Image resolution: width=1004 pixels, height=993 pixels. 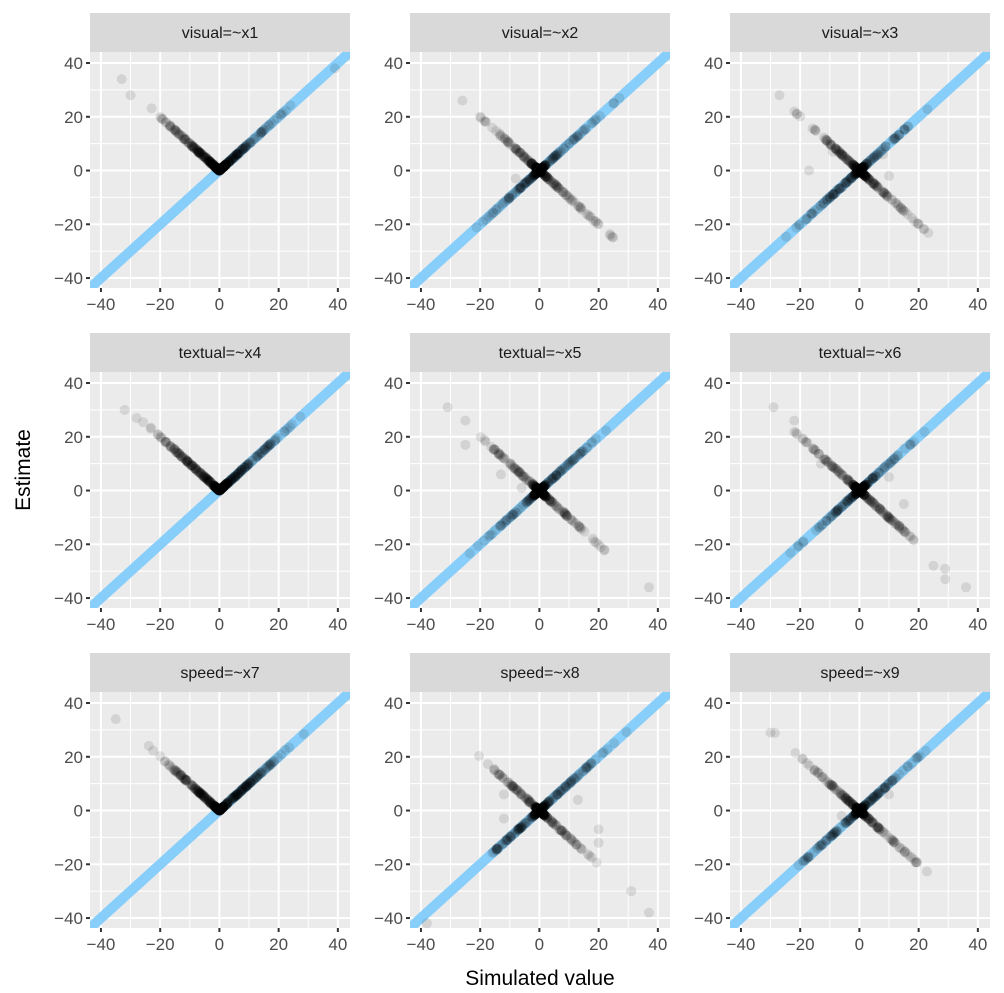 What do you see at coordinates (713, 383) in the screenshot?
I see `y-tick-label: 40` at bounding box center [713, 383].